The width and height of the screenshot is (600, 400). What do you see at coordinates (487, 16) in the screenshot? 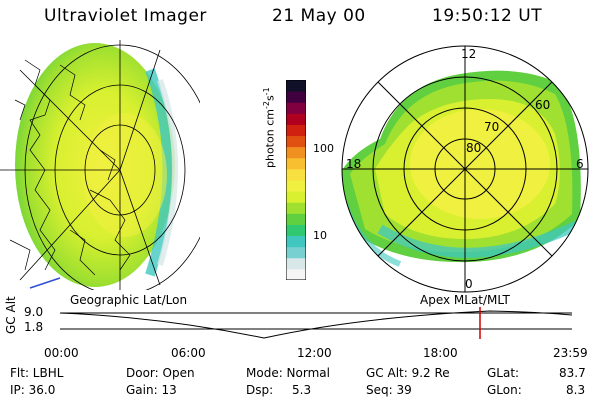
I see `time-label: 19:50:12 UT` at bounding box center [487, 16].